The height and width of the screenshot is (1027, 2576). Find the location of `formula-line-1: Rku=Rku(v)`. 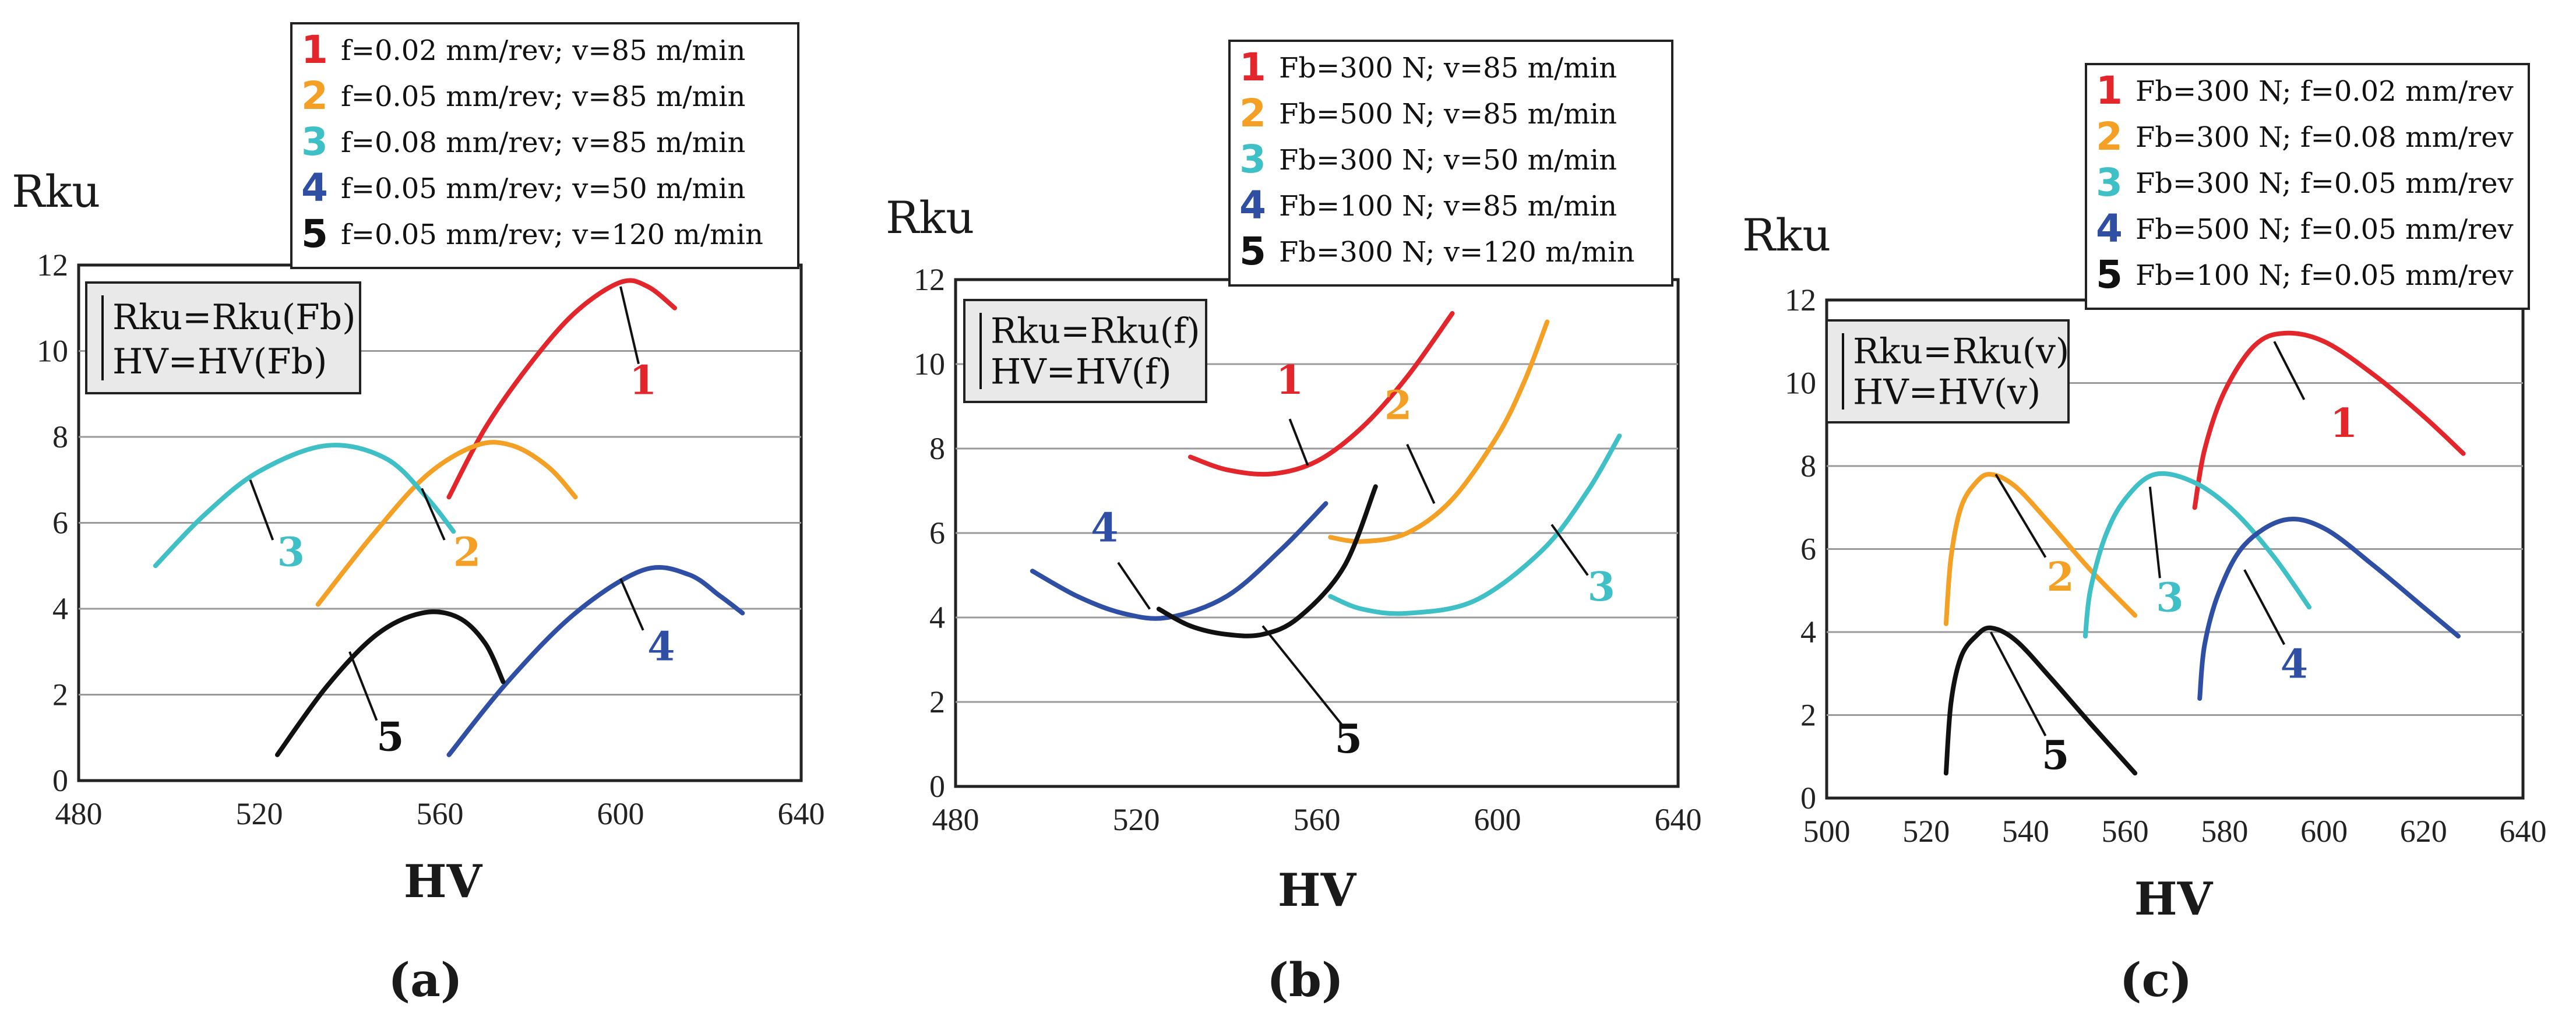

formula-line-1: Rku=Rku(v) is located at coordinates (1961, 351).